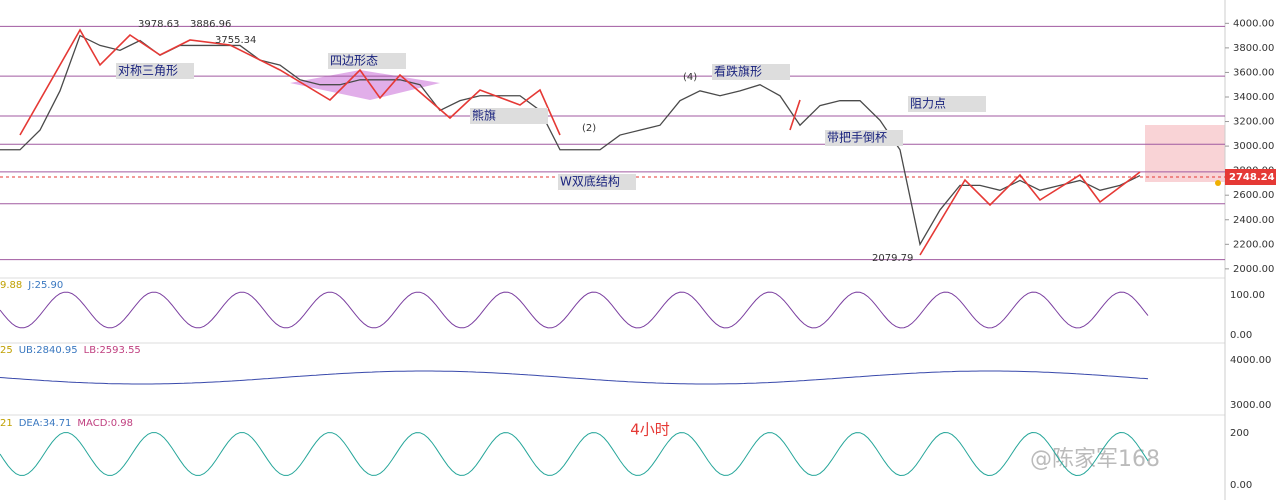 This screenshot has height=500, width=1276. What do you see at coordinates (45, 285) in the screenshot?
I see `indicator-label: J:25.90` at bounding box center [45, 285].